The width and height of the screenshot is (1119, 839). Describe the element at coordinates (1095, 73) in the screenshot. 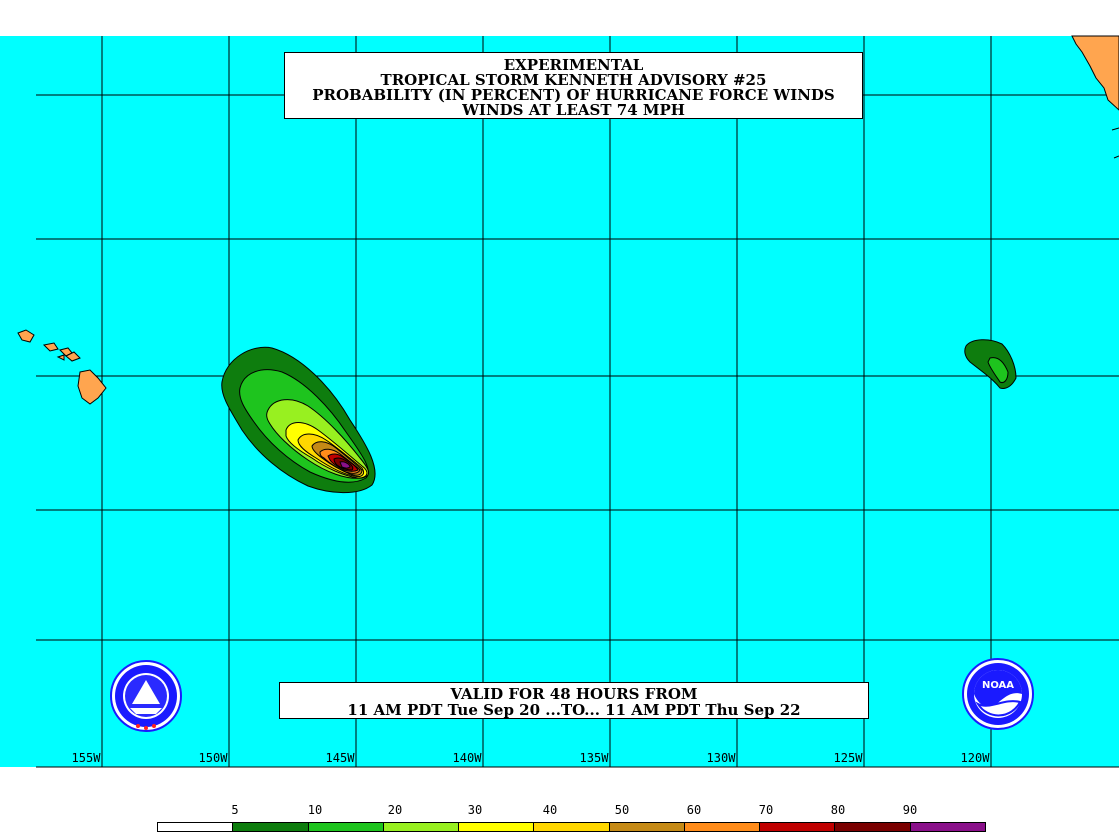

I see `california-coast` at that location.